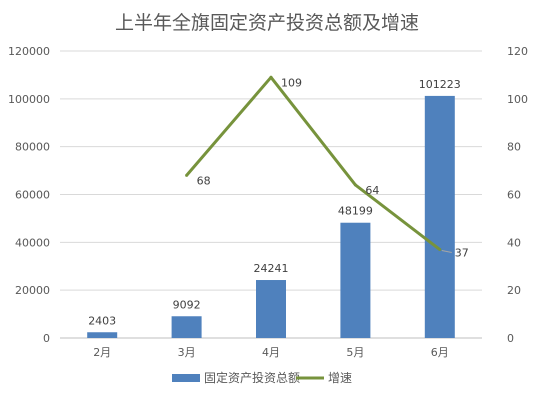 This screenshot has width=534, height=400. What do you see at coordinates (29, 99) in the screenshot?
I see `y-left-tick-label: 100000` at bounding box center [29, 99].